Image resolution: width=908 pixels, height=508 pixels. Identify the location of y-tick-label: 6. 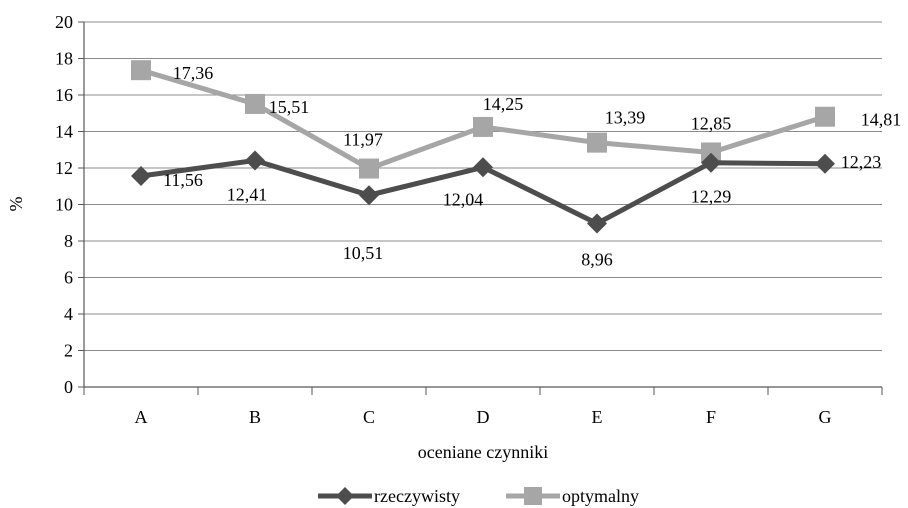
(68, 278).